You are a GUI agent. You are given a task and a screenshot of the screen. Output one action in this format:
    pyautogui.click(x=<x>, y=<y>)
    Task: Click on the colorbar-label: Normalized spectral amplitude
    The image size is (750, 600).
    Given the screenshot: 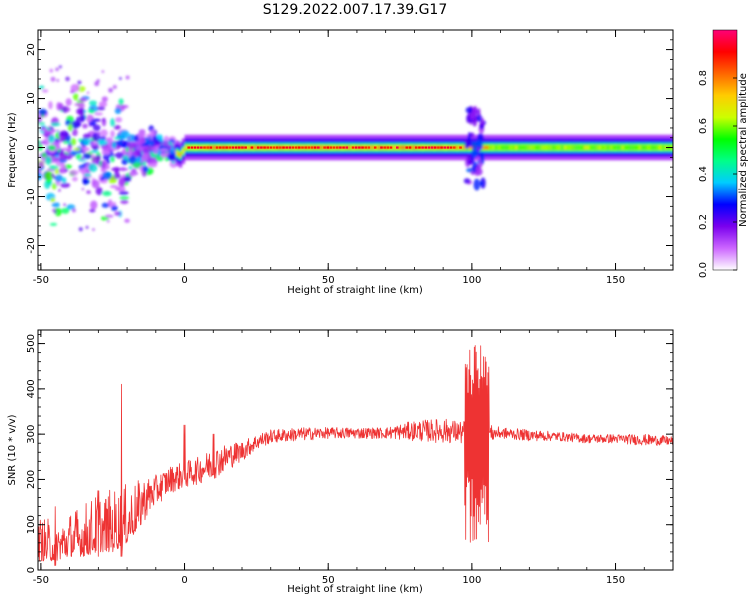 What is the action you would take?
    pyautogui.click(x=743, y=150)
    